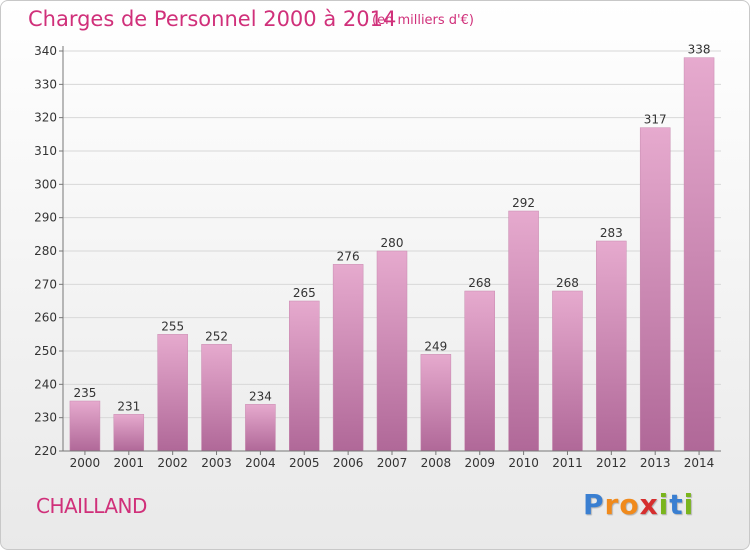 The height and width of the screenshot is (550, 750). I want to click on x-tick-label: 2010, so click(523, 463).